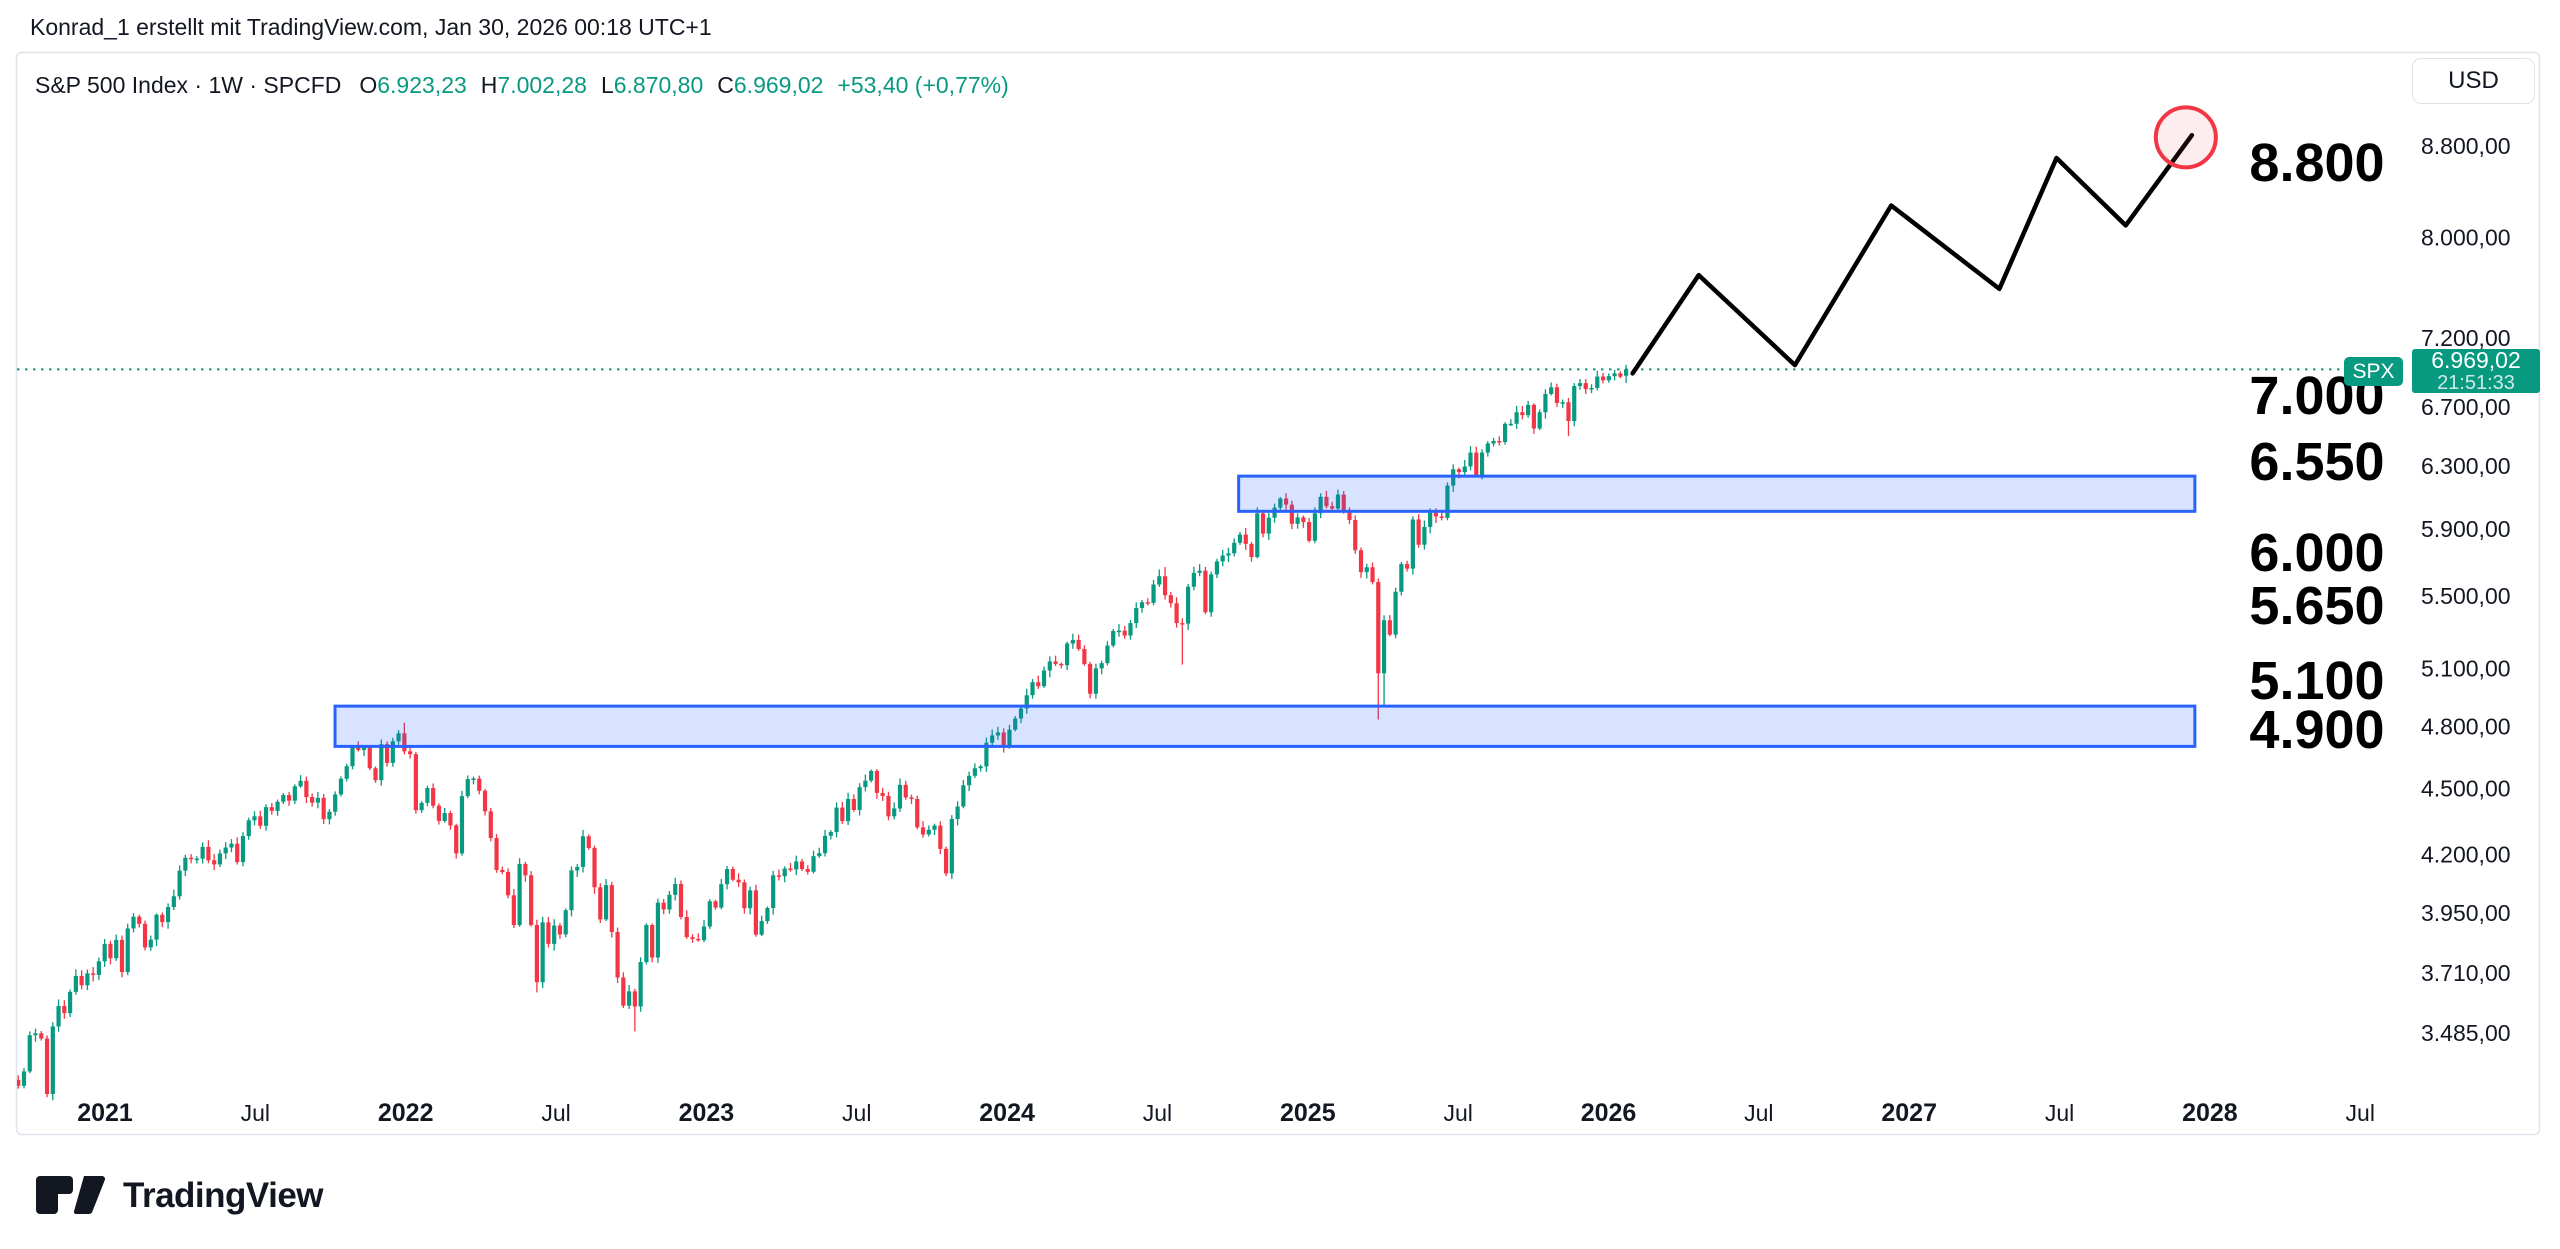  Describe the element at coordinates (2316, 681) in the screenshot. I see `price-annotation: 5.100` at that location.